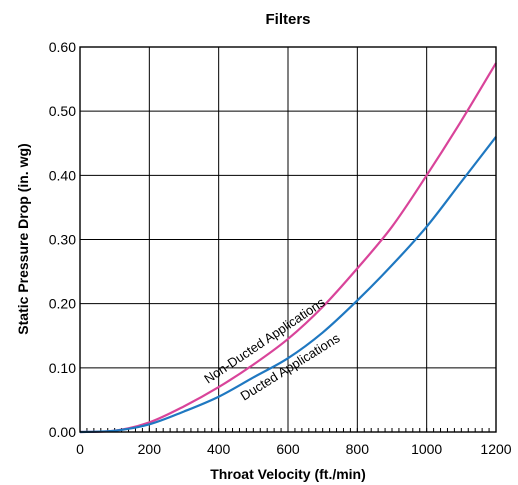  What do you see at coordinates (62, 368) in the screenshot?
I see `y-tick-label: 0.10` at bounding box center [62, 368].